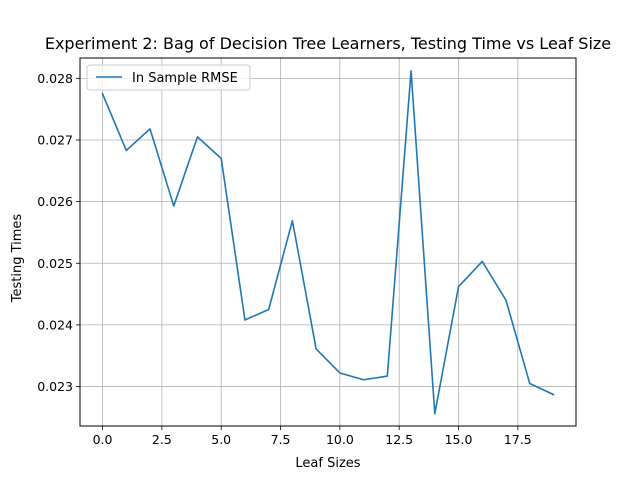  What do you see at coordinates (55, 201) in the screenshot?
I see `y-tick-label: 0.026` at bounding box center [55, 201].